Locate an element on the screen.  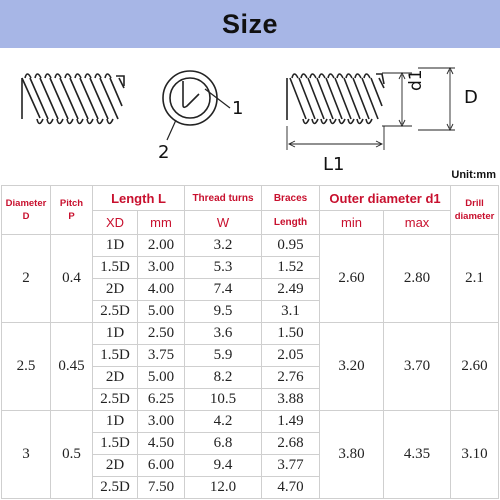
cell-length-mm: 7.50 is located at coordinates (161, 487).